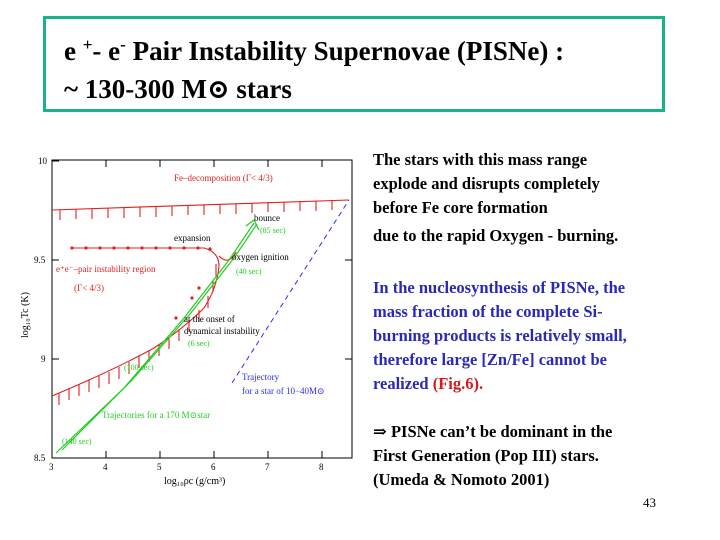 The height and width of the screenshot is (540, 720). Describe the element at coordinates (156, 415) in the screenshot. I see `annotation-170-trajectories: Trajectories for a 170 M⊙star` at that location.